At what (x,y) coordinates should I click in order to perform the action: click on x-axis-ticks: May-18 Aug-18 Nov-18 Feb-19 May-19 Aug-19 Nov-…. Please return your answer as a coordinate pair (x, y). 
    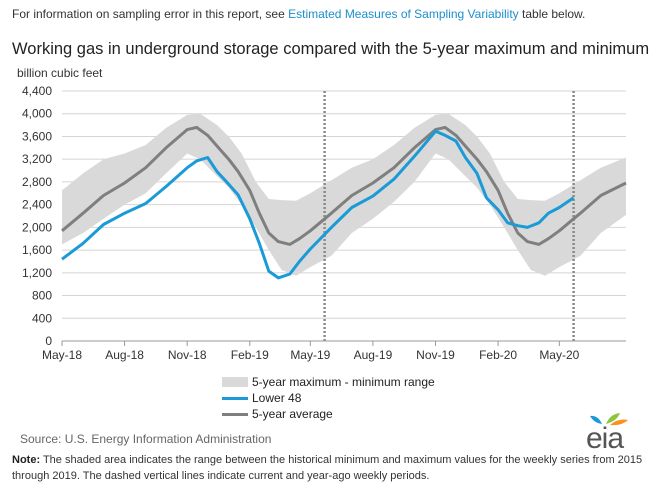
    Looking at the image, I should click on (311, 351).